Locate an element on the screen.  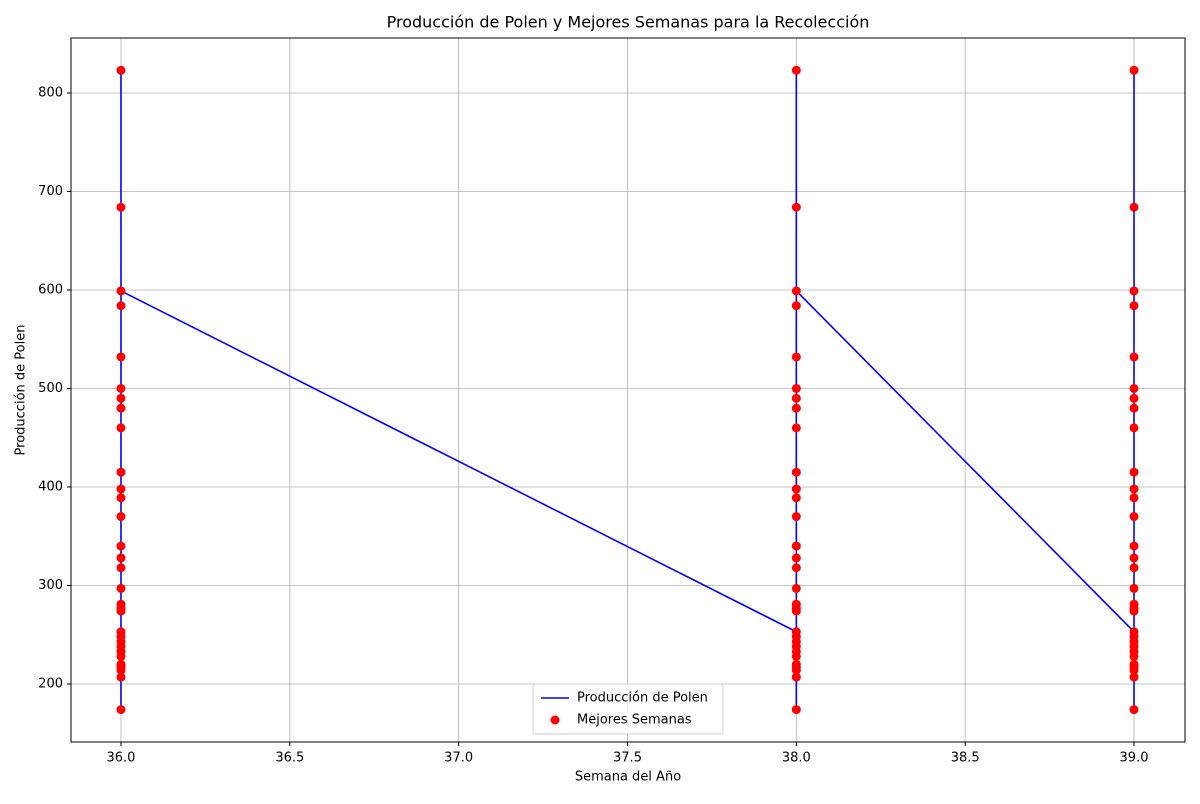
y-axis-label: Producción de Polen is located at coordinates (21, 390).